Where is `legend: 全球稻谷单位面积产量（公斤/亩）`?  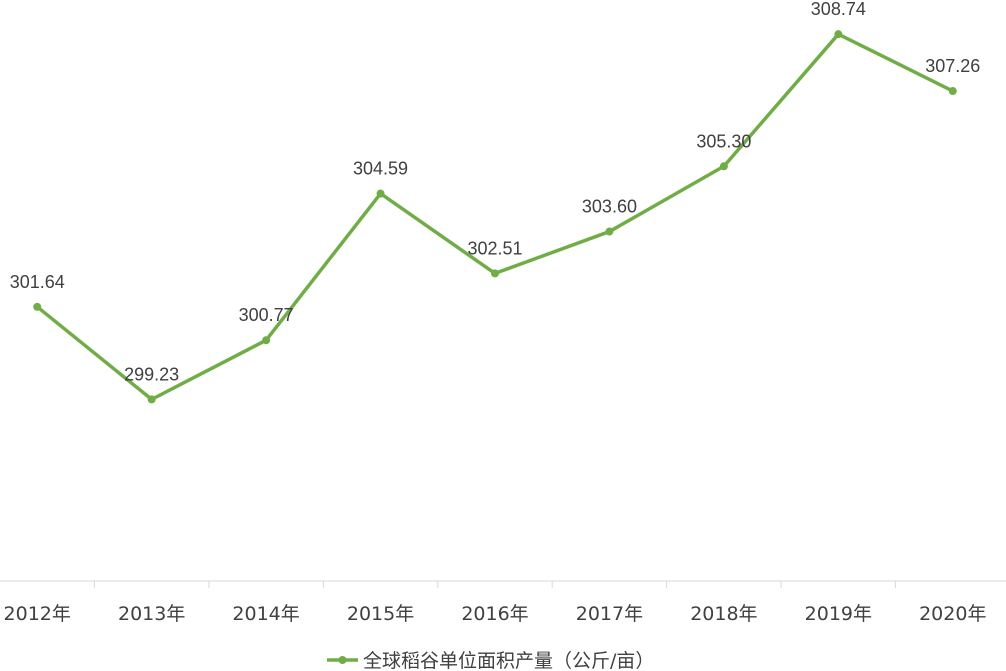
legend: 全球稻谷单位面积产量（公斤/亩） is located at coordinates (490, 660).